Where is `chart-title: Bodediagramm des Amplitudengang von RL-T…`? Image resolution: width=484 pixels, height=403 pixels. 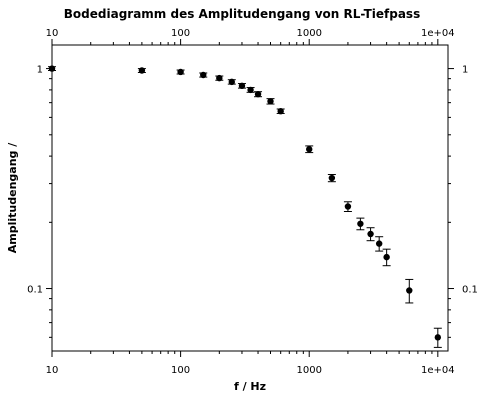 chart-title: Bodediagramm des Amplitudengang von RL-T… is located at coordinates (242, 14).